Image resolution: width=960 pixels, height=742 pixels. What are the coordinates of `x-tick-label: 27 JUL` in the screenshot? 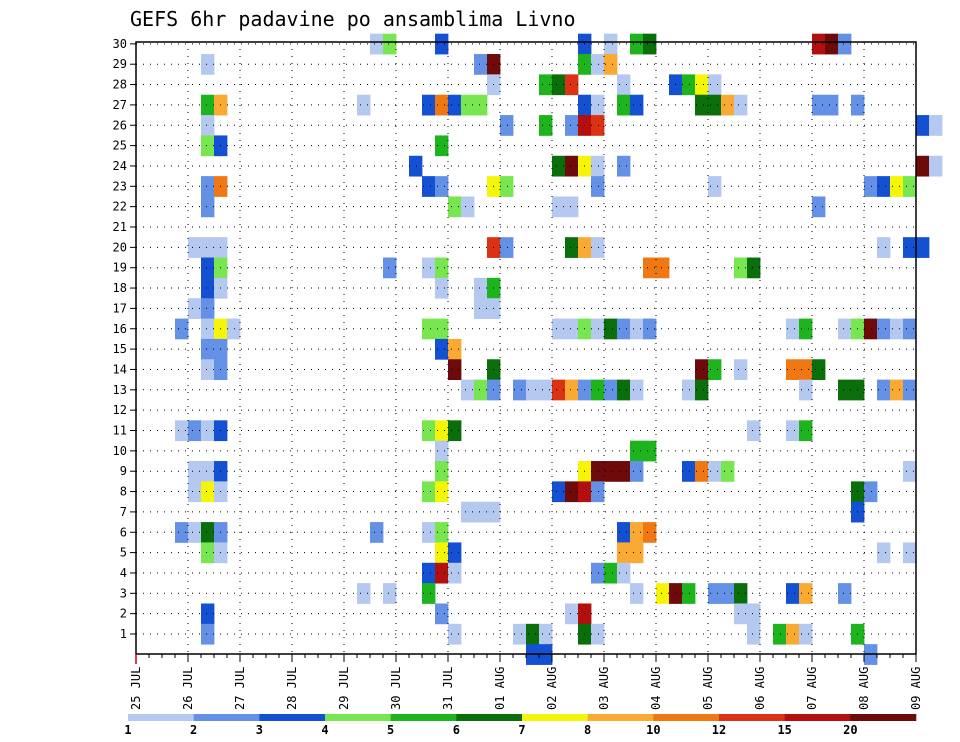 It's located at (240, 688).